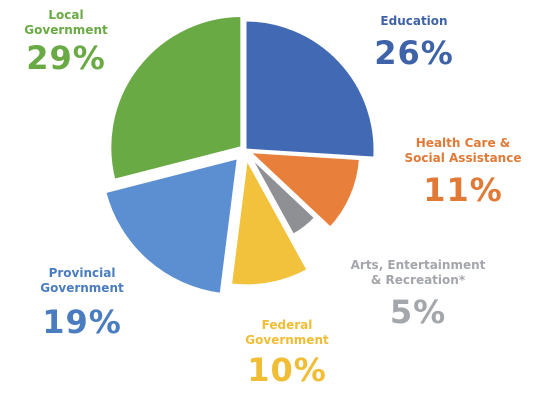  I want to click on pie-slice-health-care-social-assistance, so click(304, 190).